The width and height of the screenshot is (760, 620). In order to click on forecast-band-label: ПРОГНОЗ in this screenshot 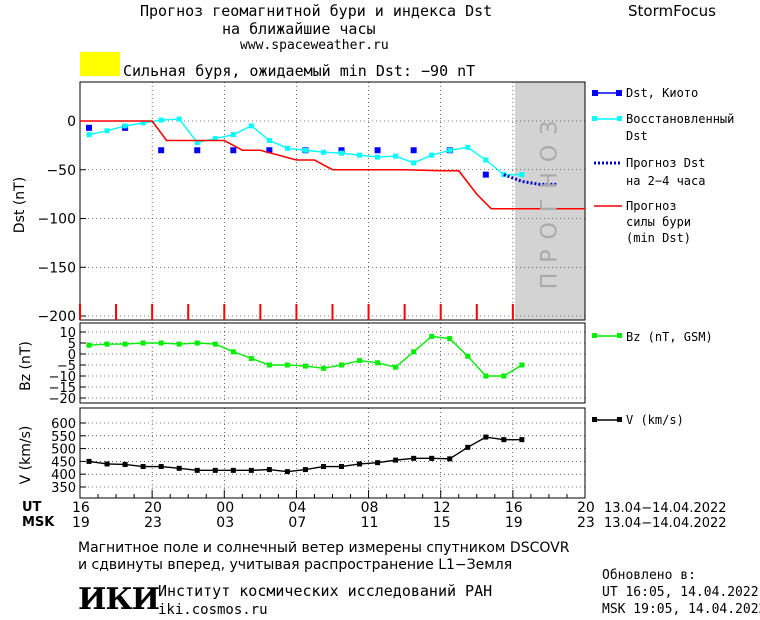, I will do `click(550, 200)`.